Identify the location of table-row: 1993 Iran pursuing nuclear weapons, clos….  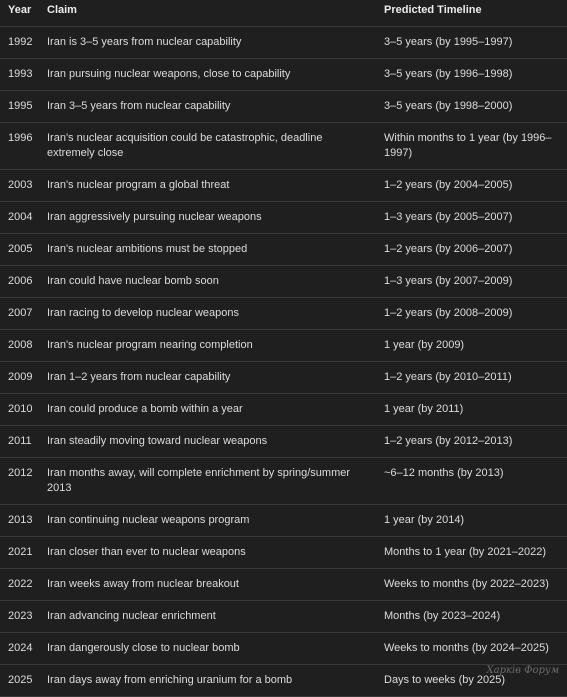
(283, 74).